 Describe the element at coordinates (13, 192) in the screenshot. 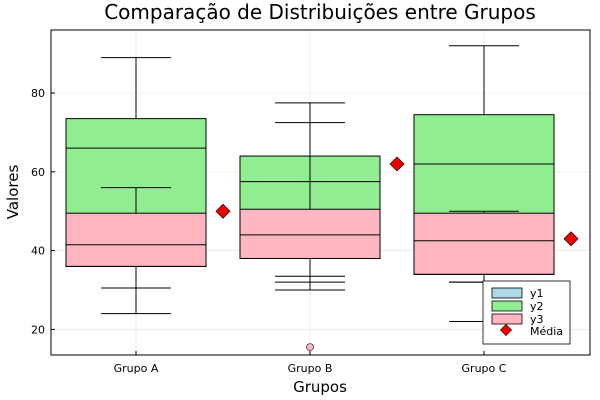

I see `y-axis-label: Valores` at that location.